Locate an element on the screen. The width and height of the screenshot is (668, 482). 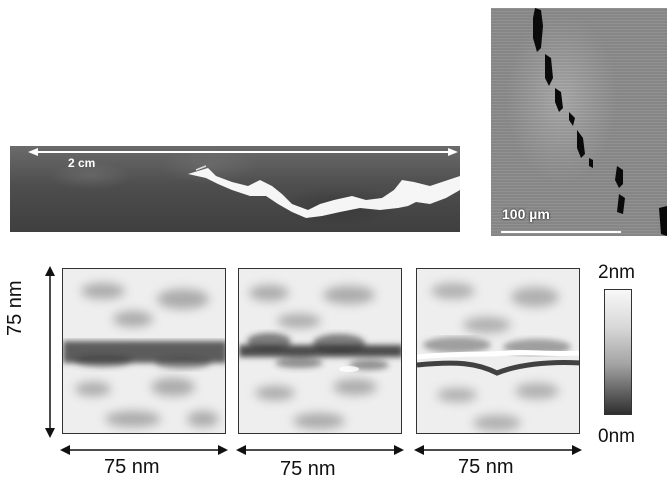
optical-scale-label: 2 cm is located at coordinates (82, 163).